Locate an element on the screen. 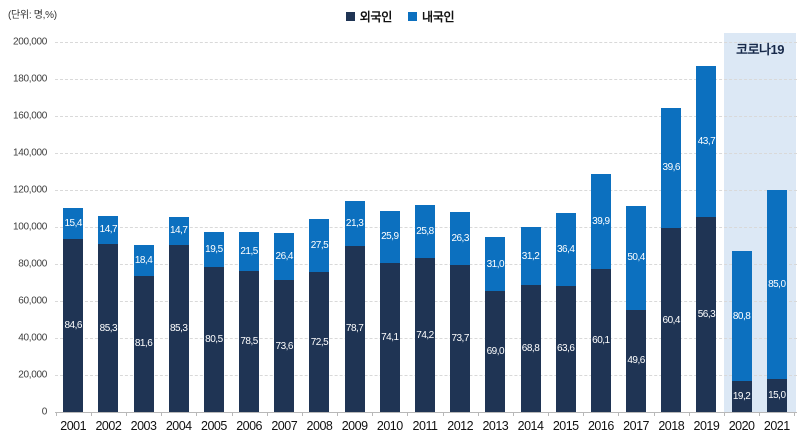 This screenshot has width=800, height=443. bar-segment-domestic: 15,4 is located at coordinates (73, 223).